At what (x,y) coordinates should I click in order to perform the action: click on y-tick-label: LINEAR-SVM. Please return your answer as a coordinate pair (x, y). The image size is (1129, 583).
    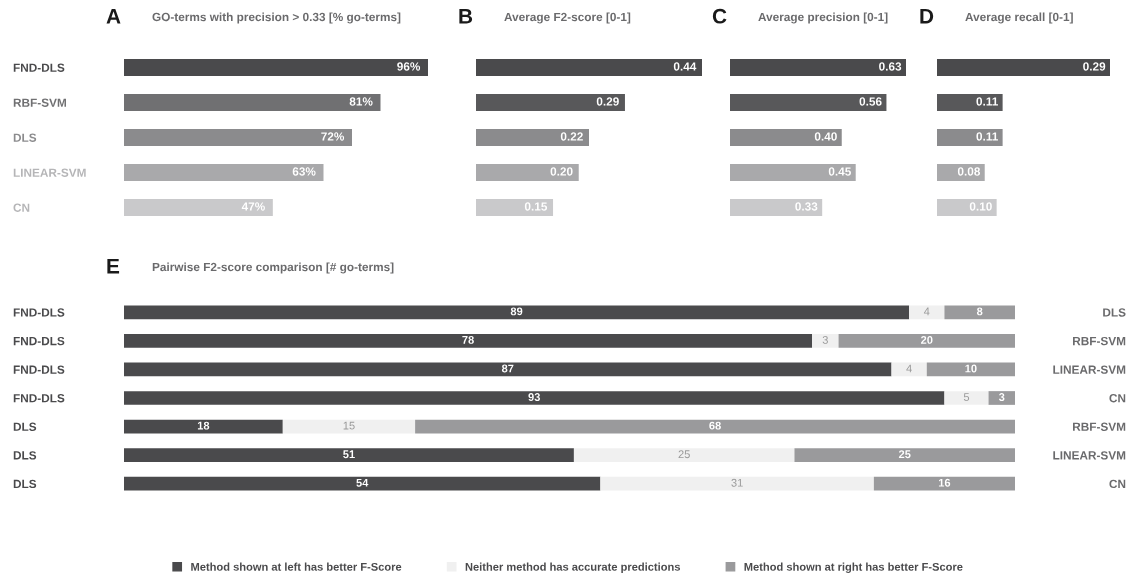
    Looking at the image, I should click on (49, 172).